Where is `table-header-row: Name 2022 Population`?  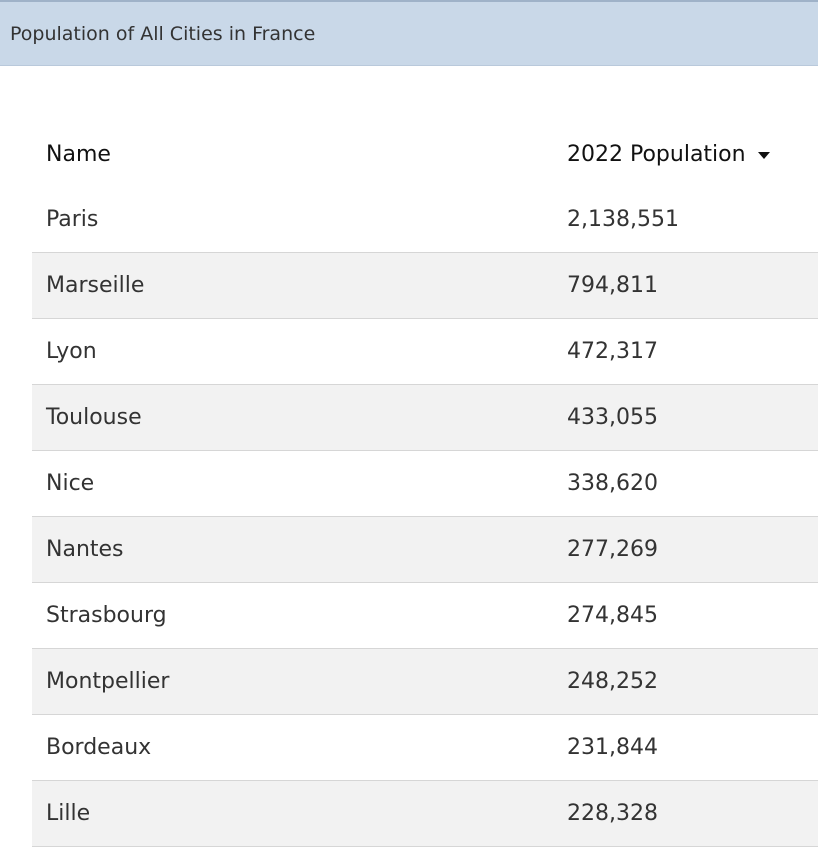 table-header-row: Name 2022 Population is located at coordinates (425, 154).